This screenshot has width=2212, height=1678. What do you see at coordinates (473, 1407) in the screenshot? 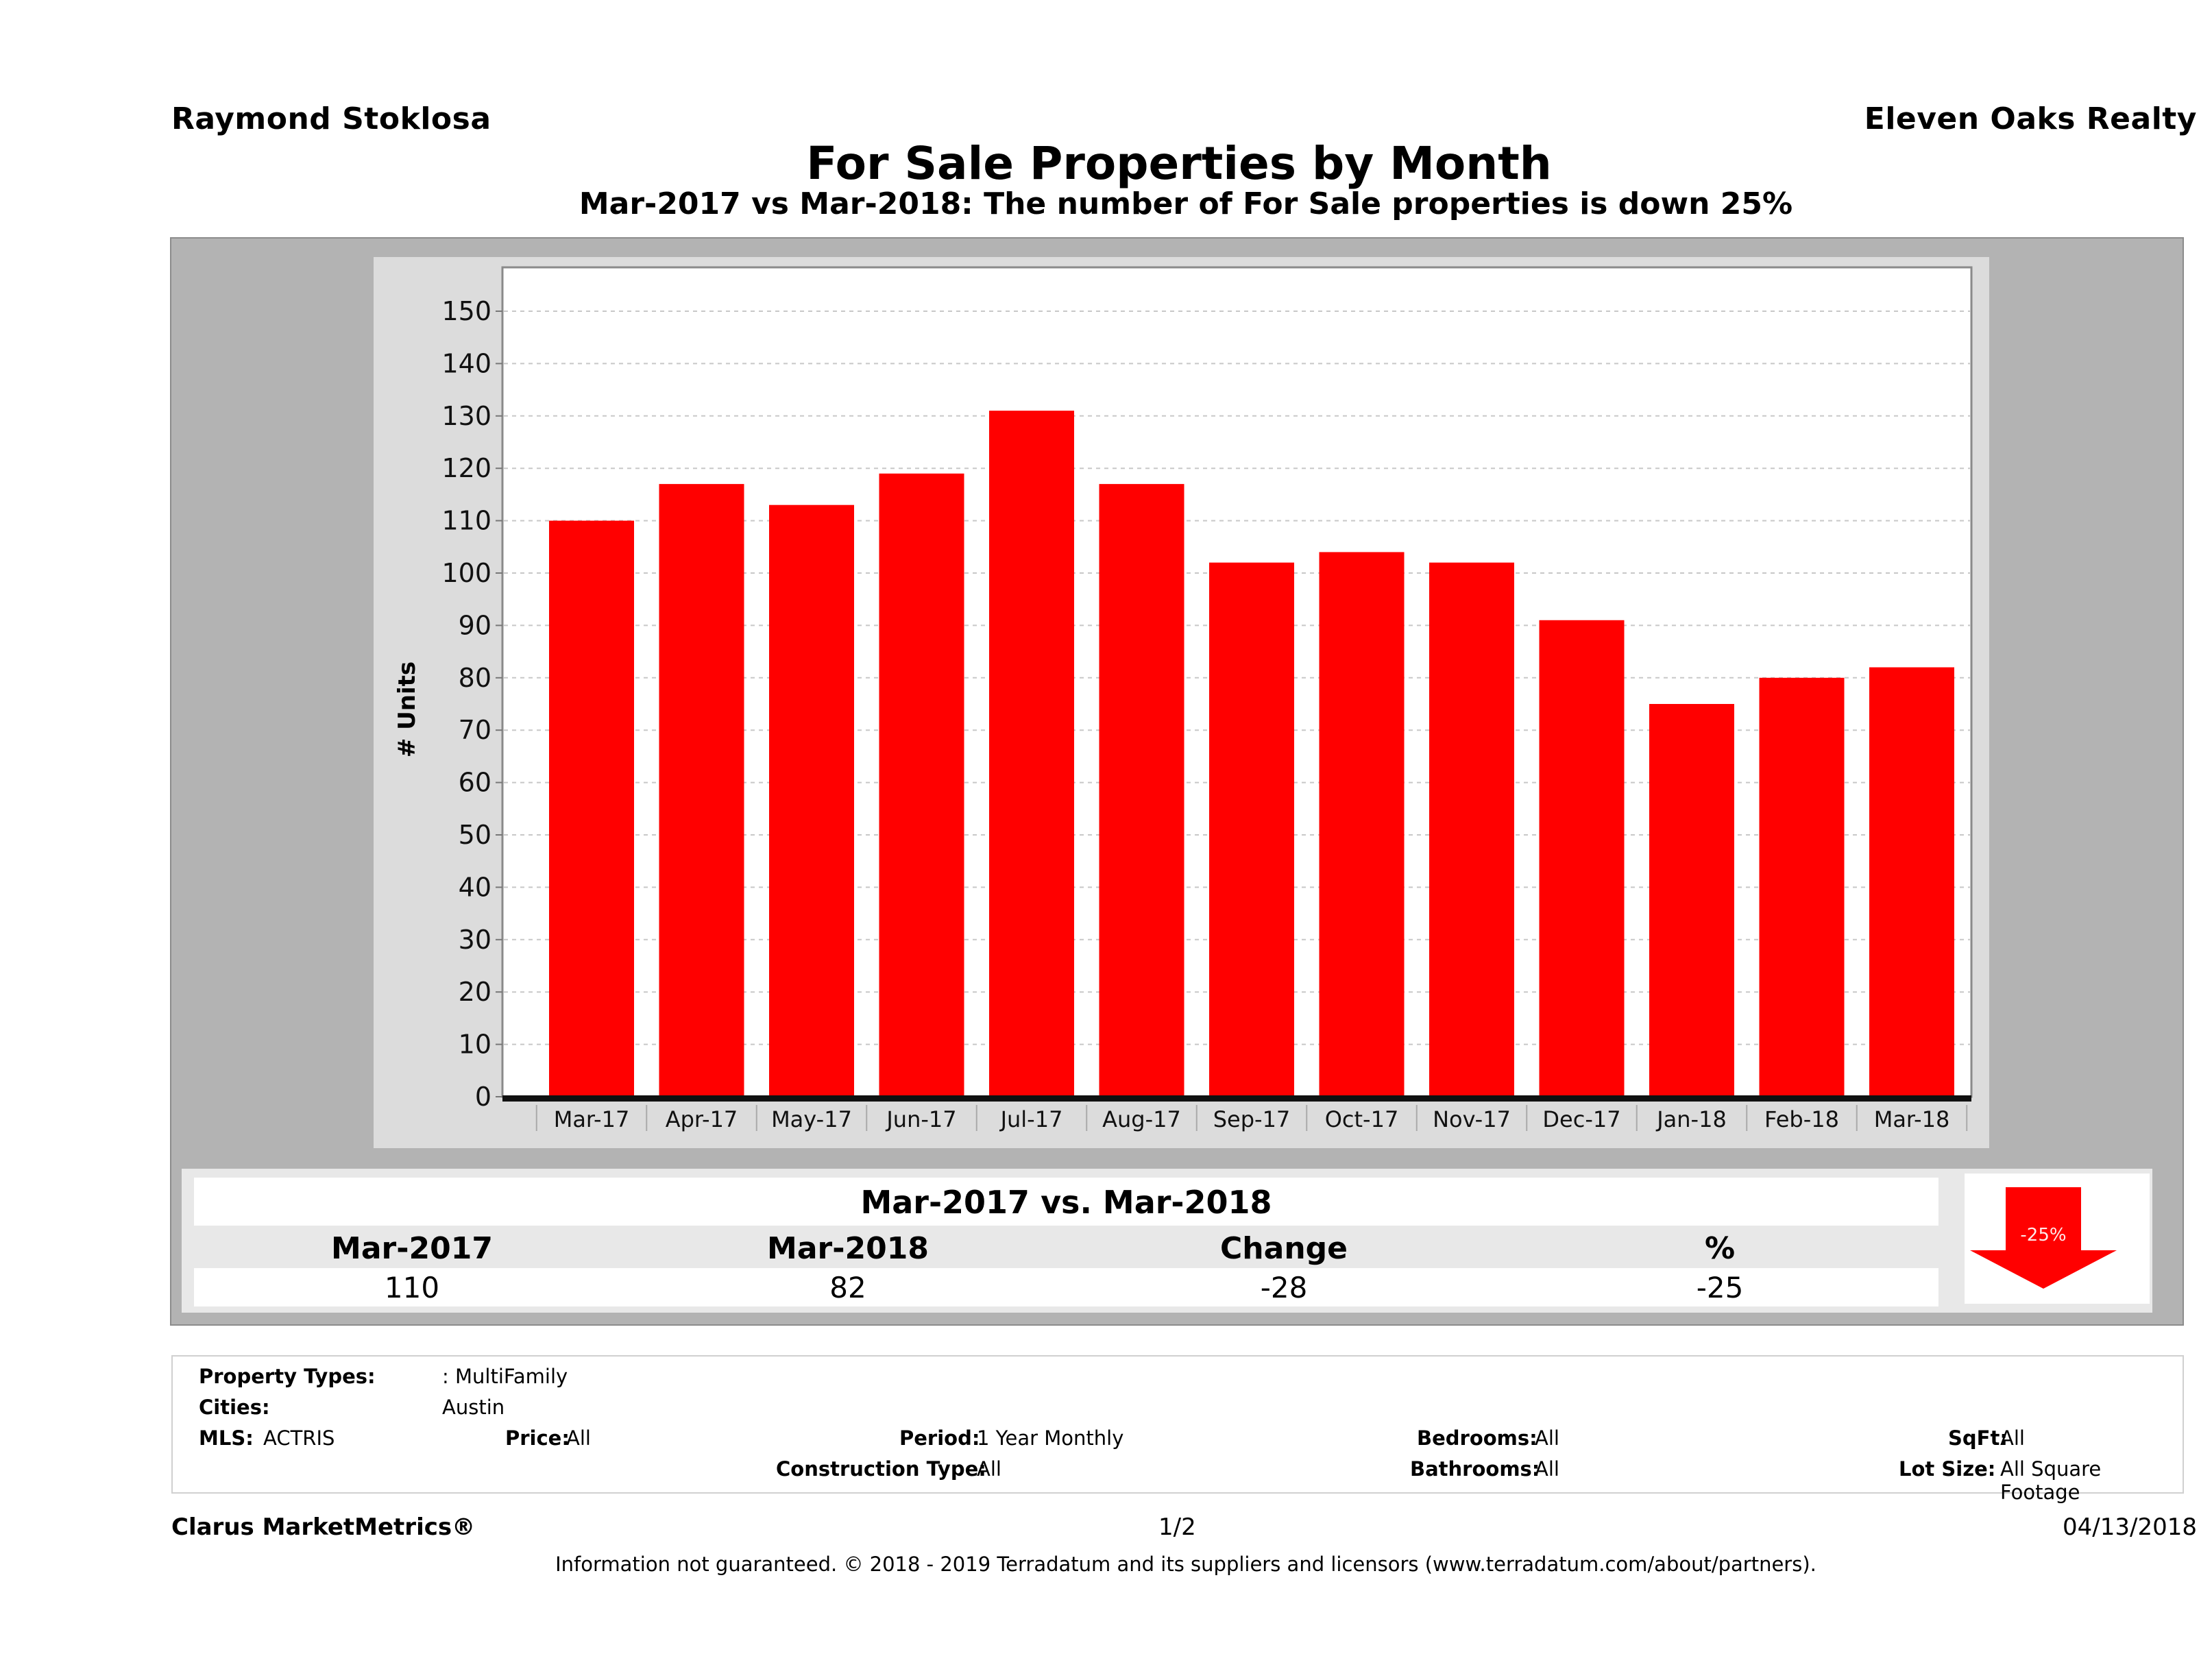
I see `cities-value: Austin` at bounding box center [473, 1407].